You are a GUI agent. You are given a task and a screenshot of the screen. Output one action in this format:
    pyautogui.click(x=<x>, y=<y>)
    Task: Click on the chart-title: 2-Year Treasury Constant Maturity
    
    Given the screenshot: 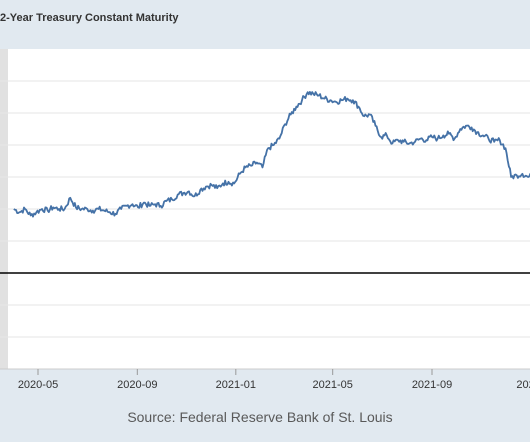 What is the action you would take?
    pyautogui.click(x=89, y=18)
    